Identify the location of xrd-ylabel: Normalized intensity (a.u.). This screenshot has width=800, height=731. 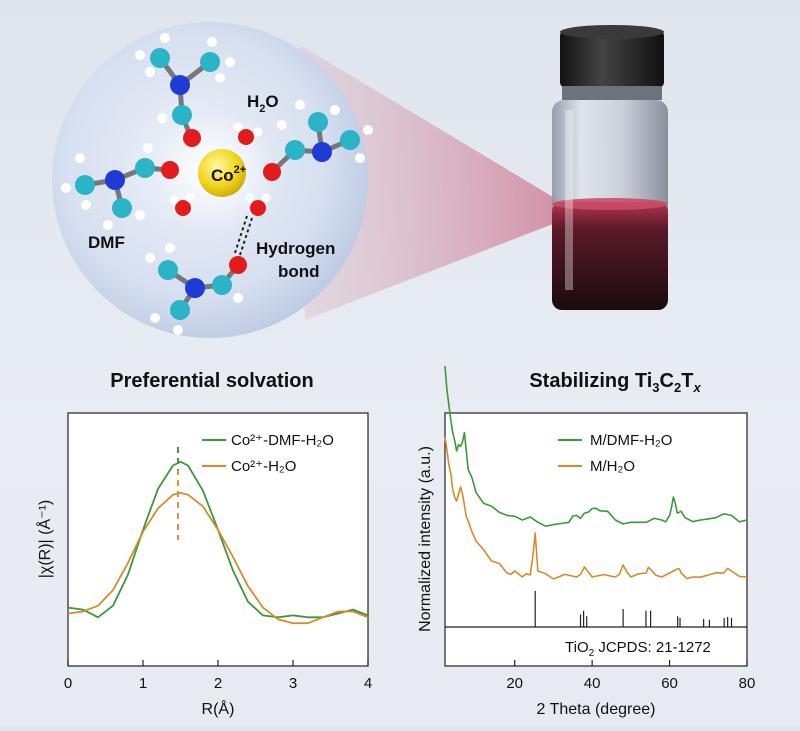
(425, 539).